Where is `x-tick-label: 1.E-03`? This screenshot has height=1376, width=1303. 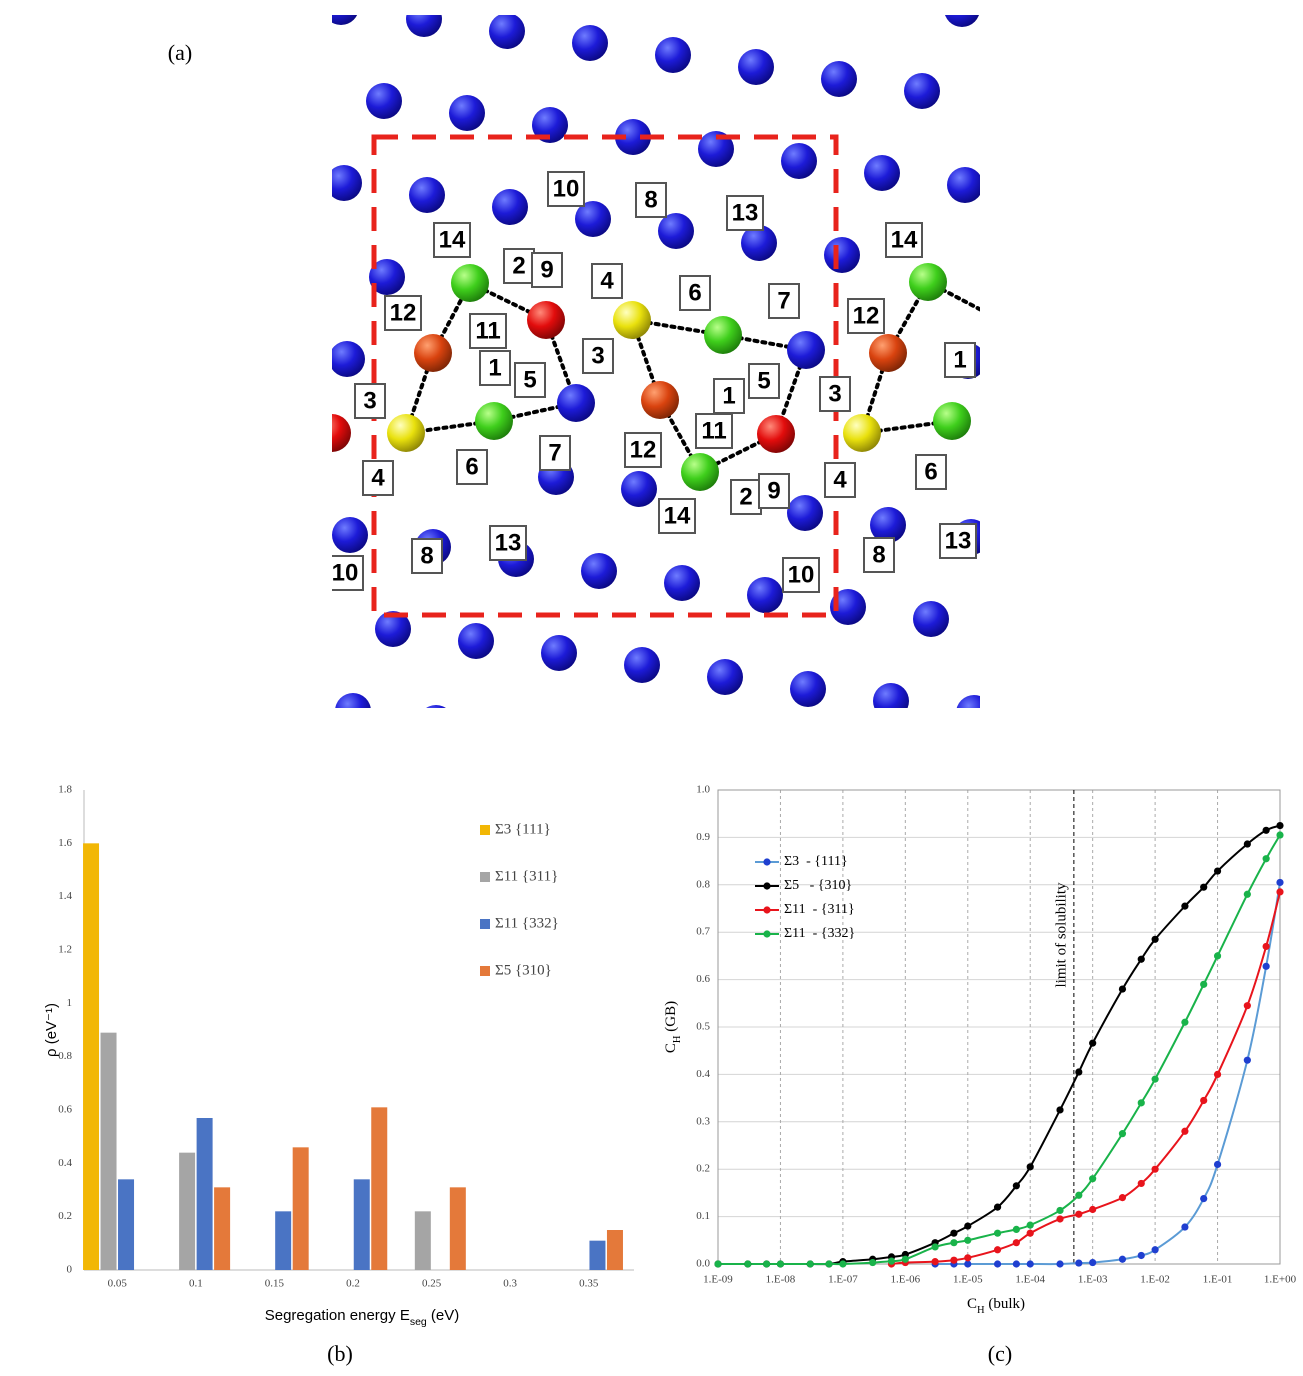 x-tick-label: 1.E-03 is located at coordinates (1093, 1280).